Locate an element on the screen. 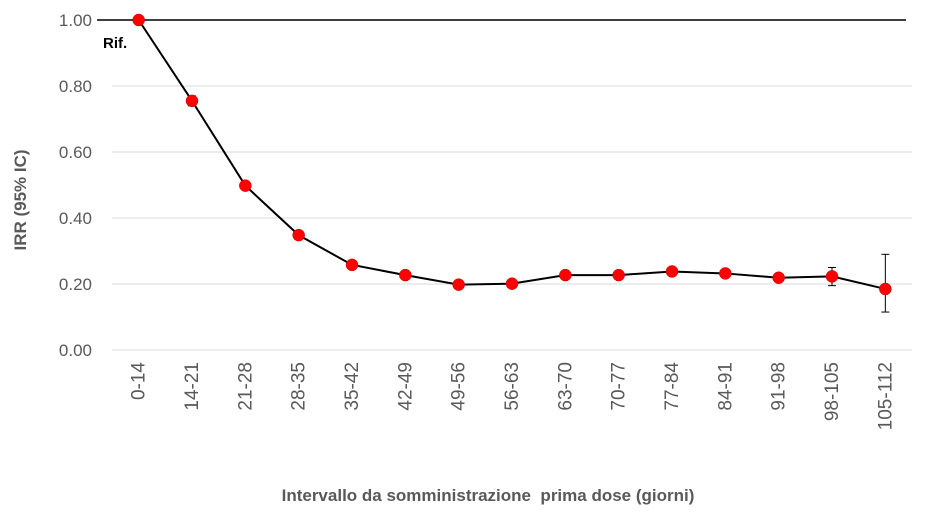 This screenshot has width=932, height=513. y-tick-label: 0.00 is located at coordinates (75, 350).